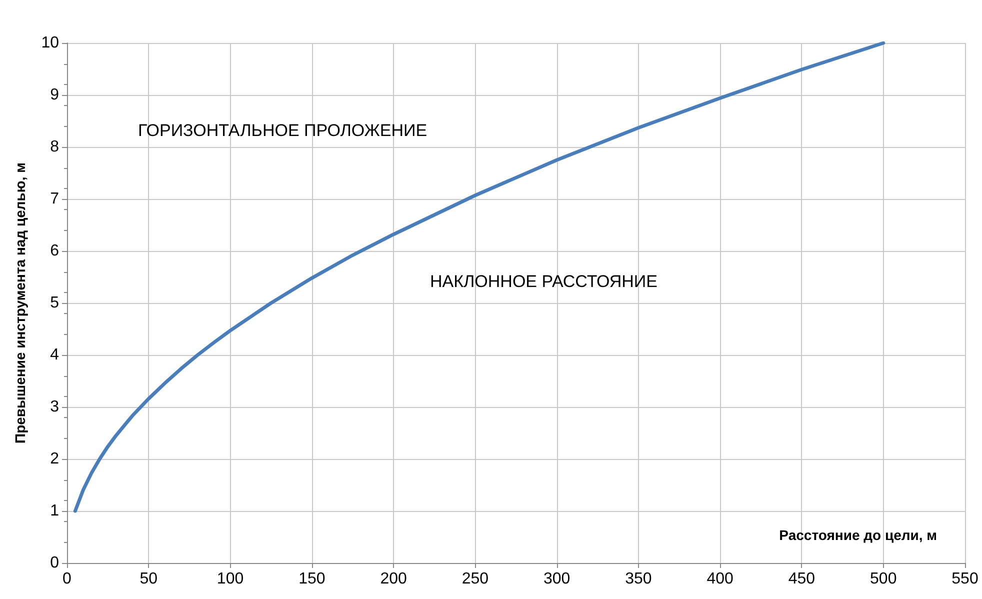  I want to click on x-tick-label: 400, so click(720, 579).